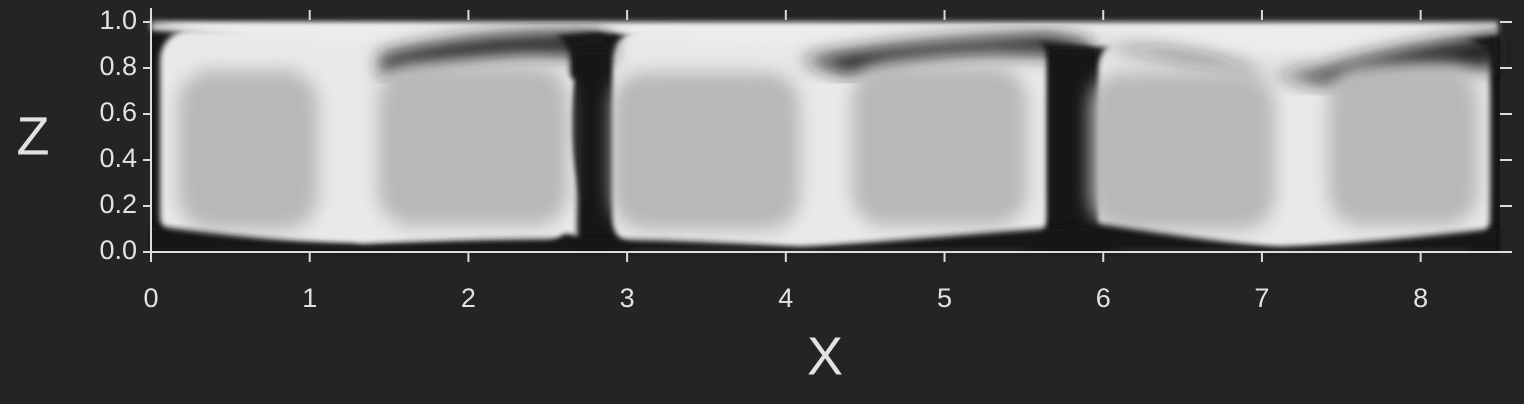 This screenshot has width=1524, height=404. I want to click on x-tick-label: 1, so click(309, 298).